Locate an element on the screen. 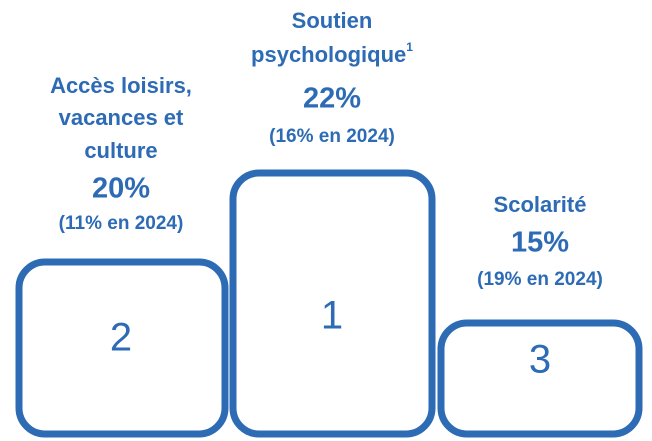 The height and width of the screenshot is (441, 652). category-label-line: Scolarité is located at coordinates (540, 204).